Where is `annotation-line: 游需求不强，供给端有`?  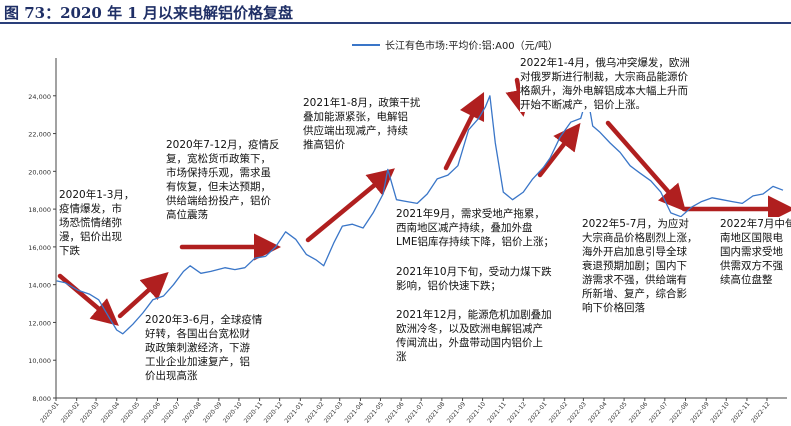 annotation-line: 游需求不强，供给端有 is located at coordinates (634, 280).